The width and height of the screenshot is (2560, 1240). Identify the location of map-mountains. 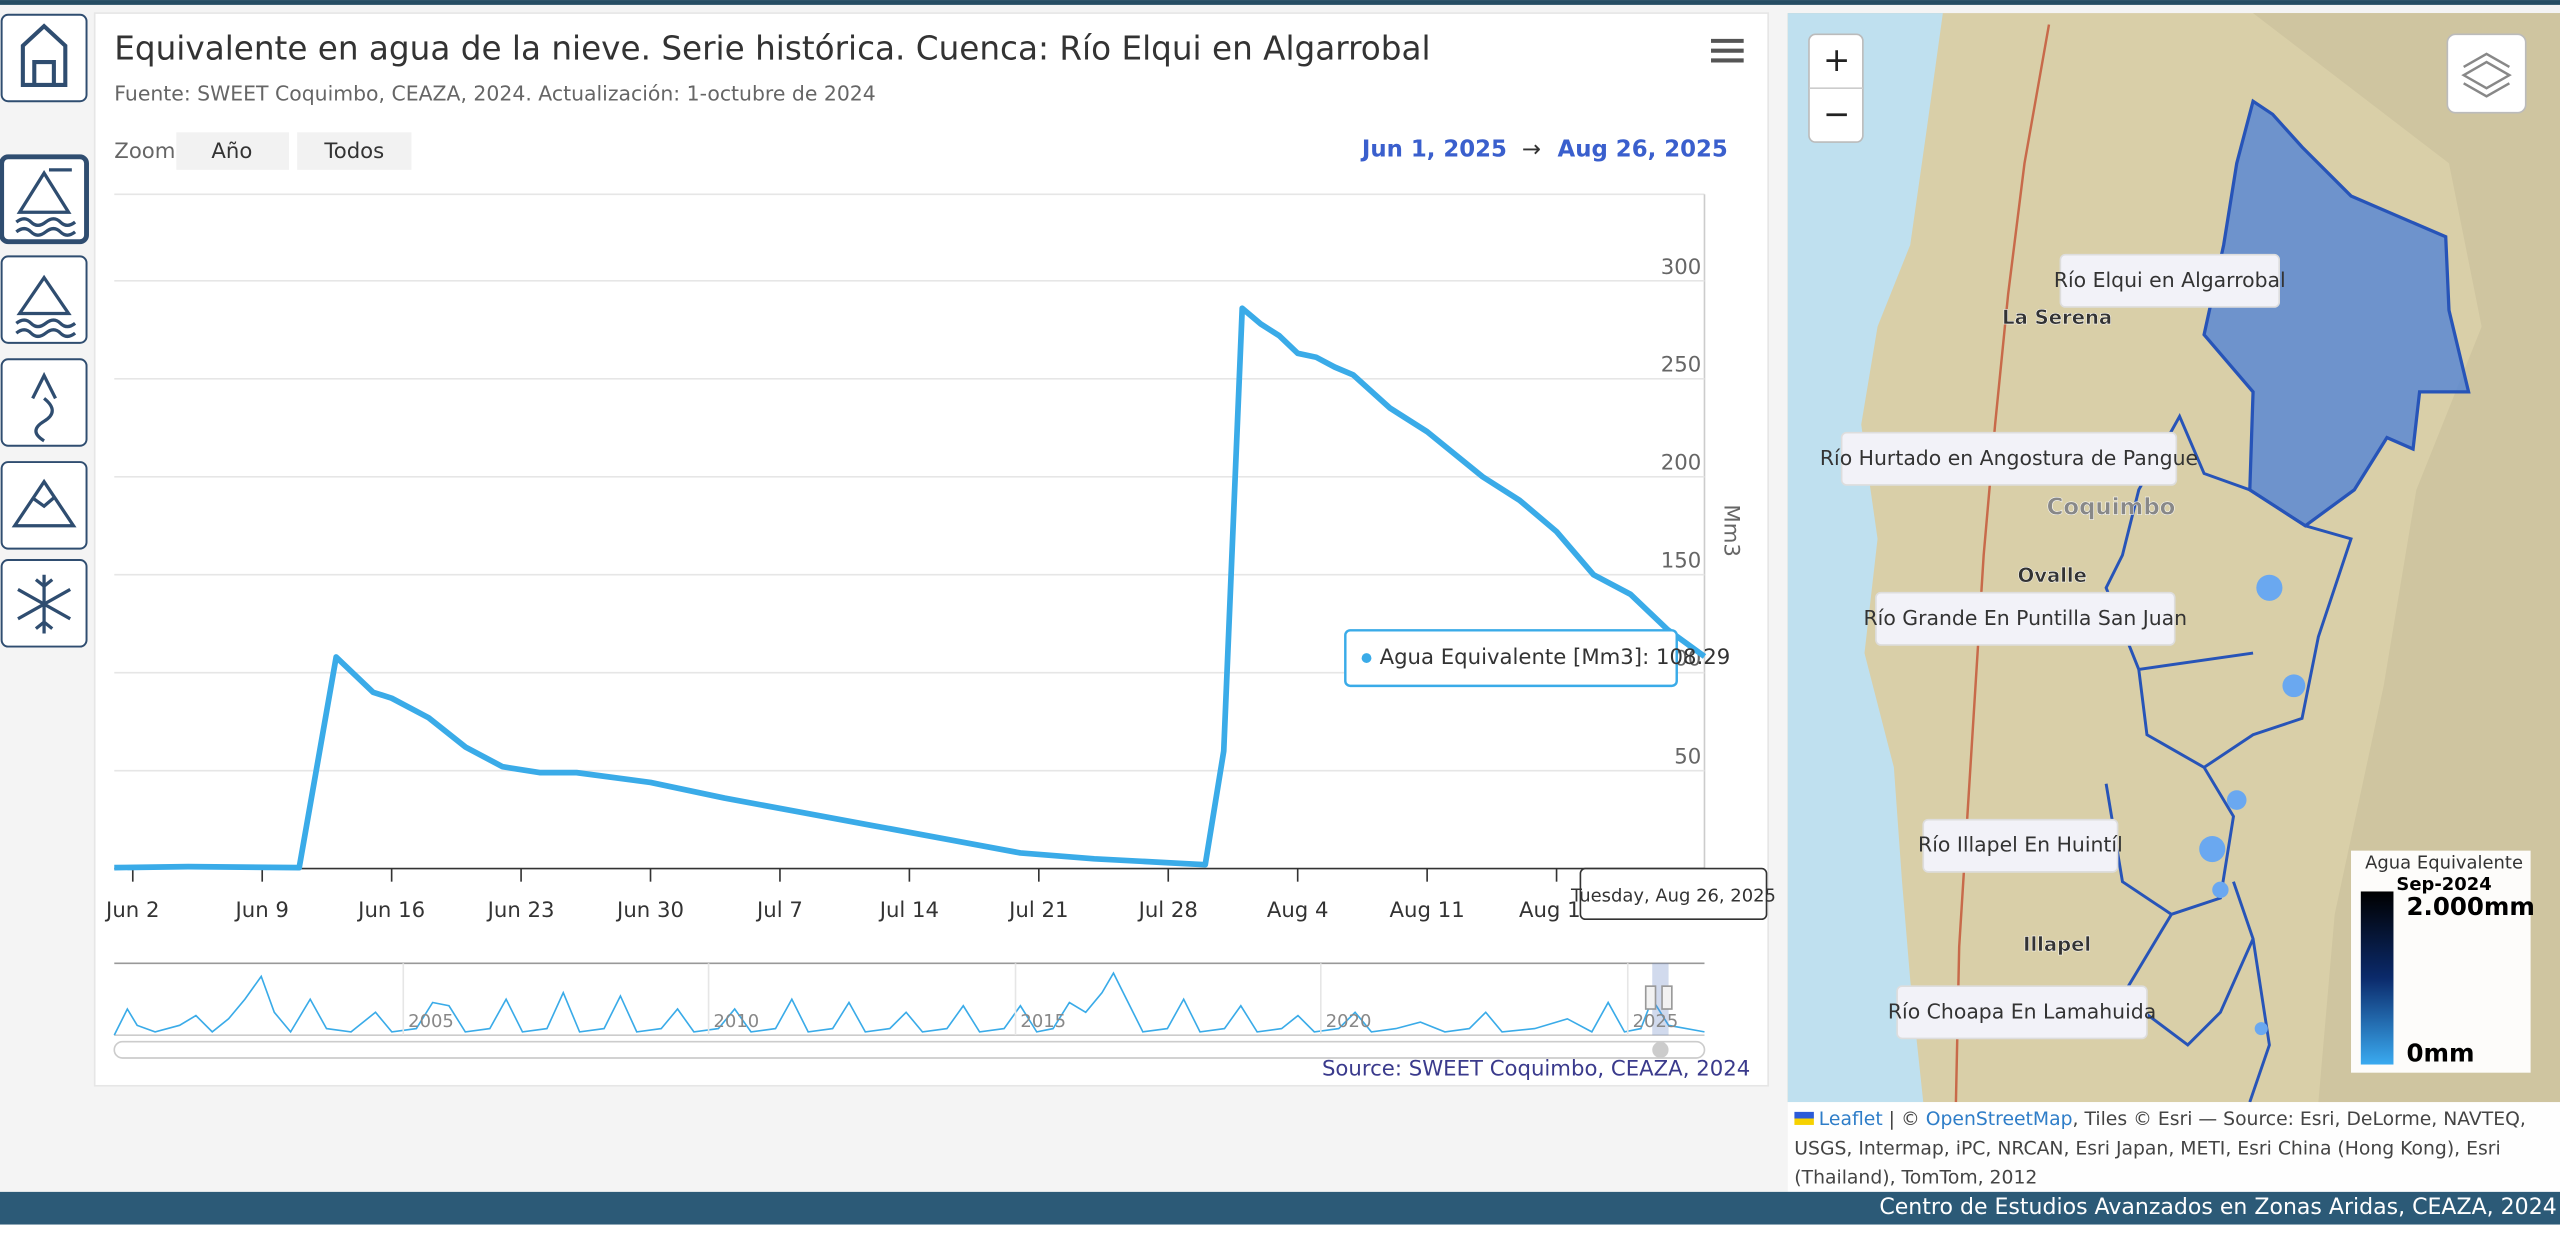
(2406, 558).